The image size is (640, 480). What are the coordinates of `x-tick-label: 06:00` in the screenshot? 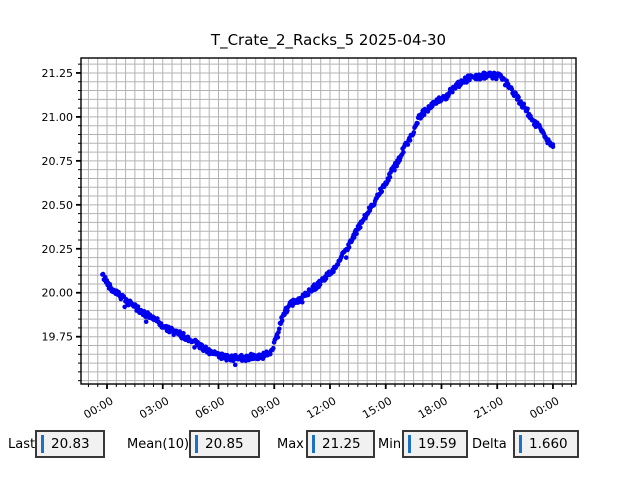 It's located at (210, 407).